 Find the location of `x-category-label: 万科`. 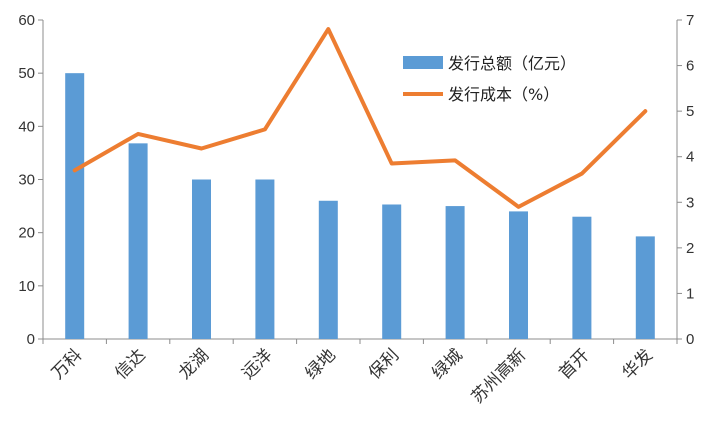

x-category-label: 万科 is located at coordinates (67, 364).